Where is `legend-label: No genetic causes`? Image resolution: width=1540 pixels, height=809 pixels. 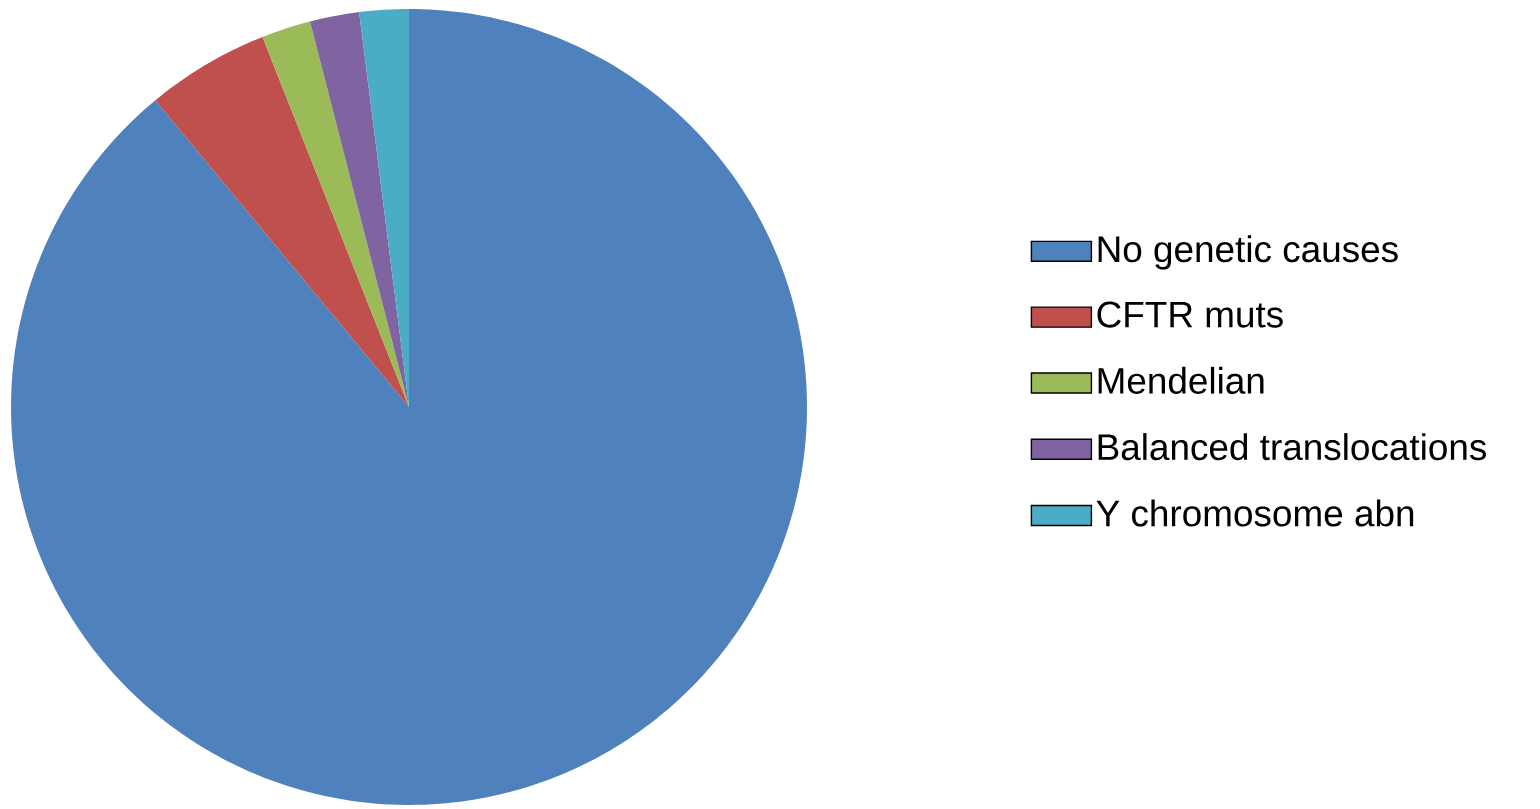 legend-label: No genetic causes is located at coordinates (1248, 252).